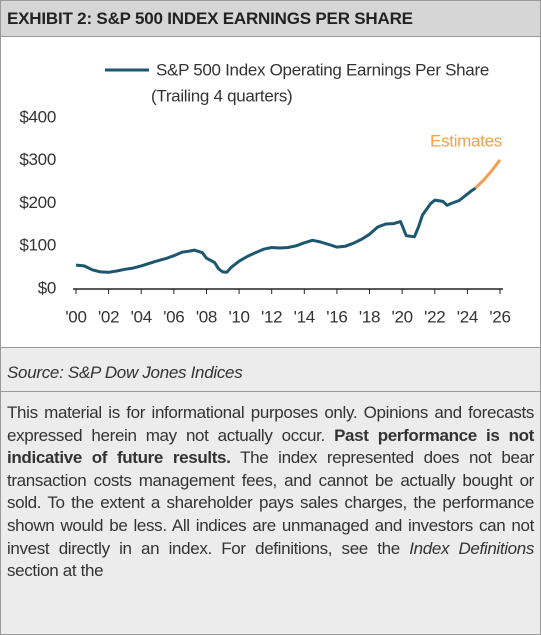  What do you see at coordinates (402, 316) in the screenshot?
I see `x-tick-label: '20` at bounding box center [402, 316].